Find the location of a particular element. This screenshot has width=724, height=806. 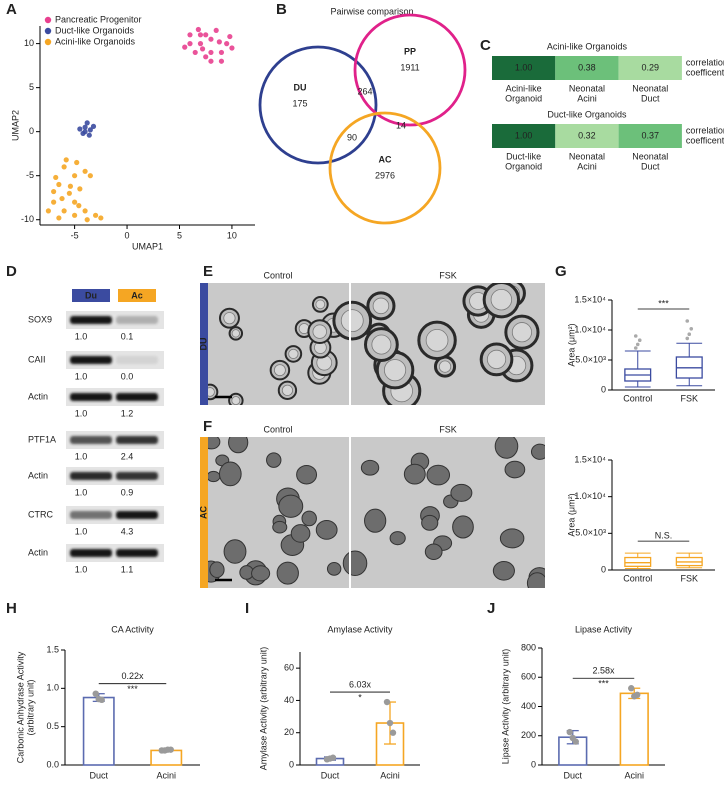

column-label: Organoid is located at coordinates (523, 166).